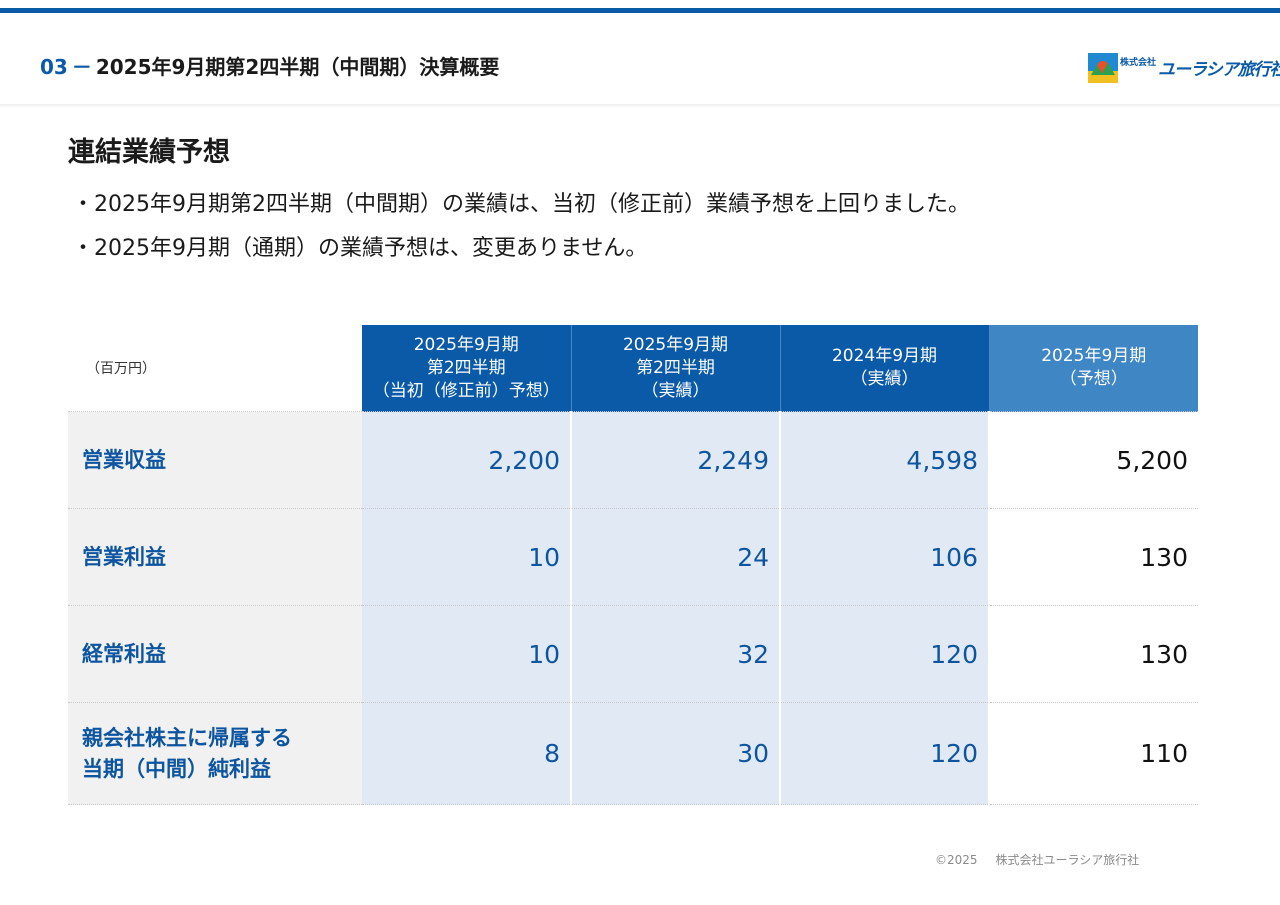 Image resolution: width=1280 pixels, height=905 pixels. What do you see at coordinates (467, 368) in the screenshot?
I see `column-header: 2025年9月期 第2四半期 （当初（修正前）予想）` at bounding box center [467, 368].